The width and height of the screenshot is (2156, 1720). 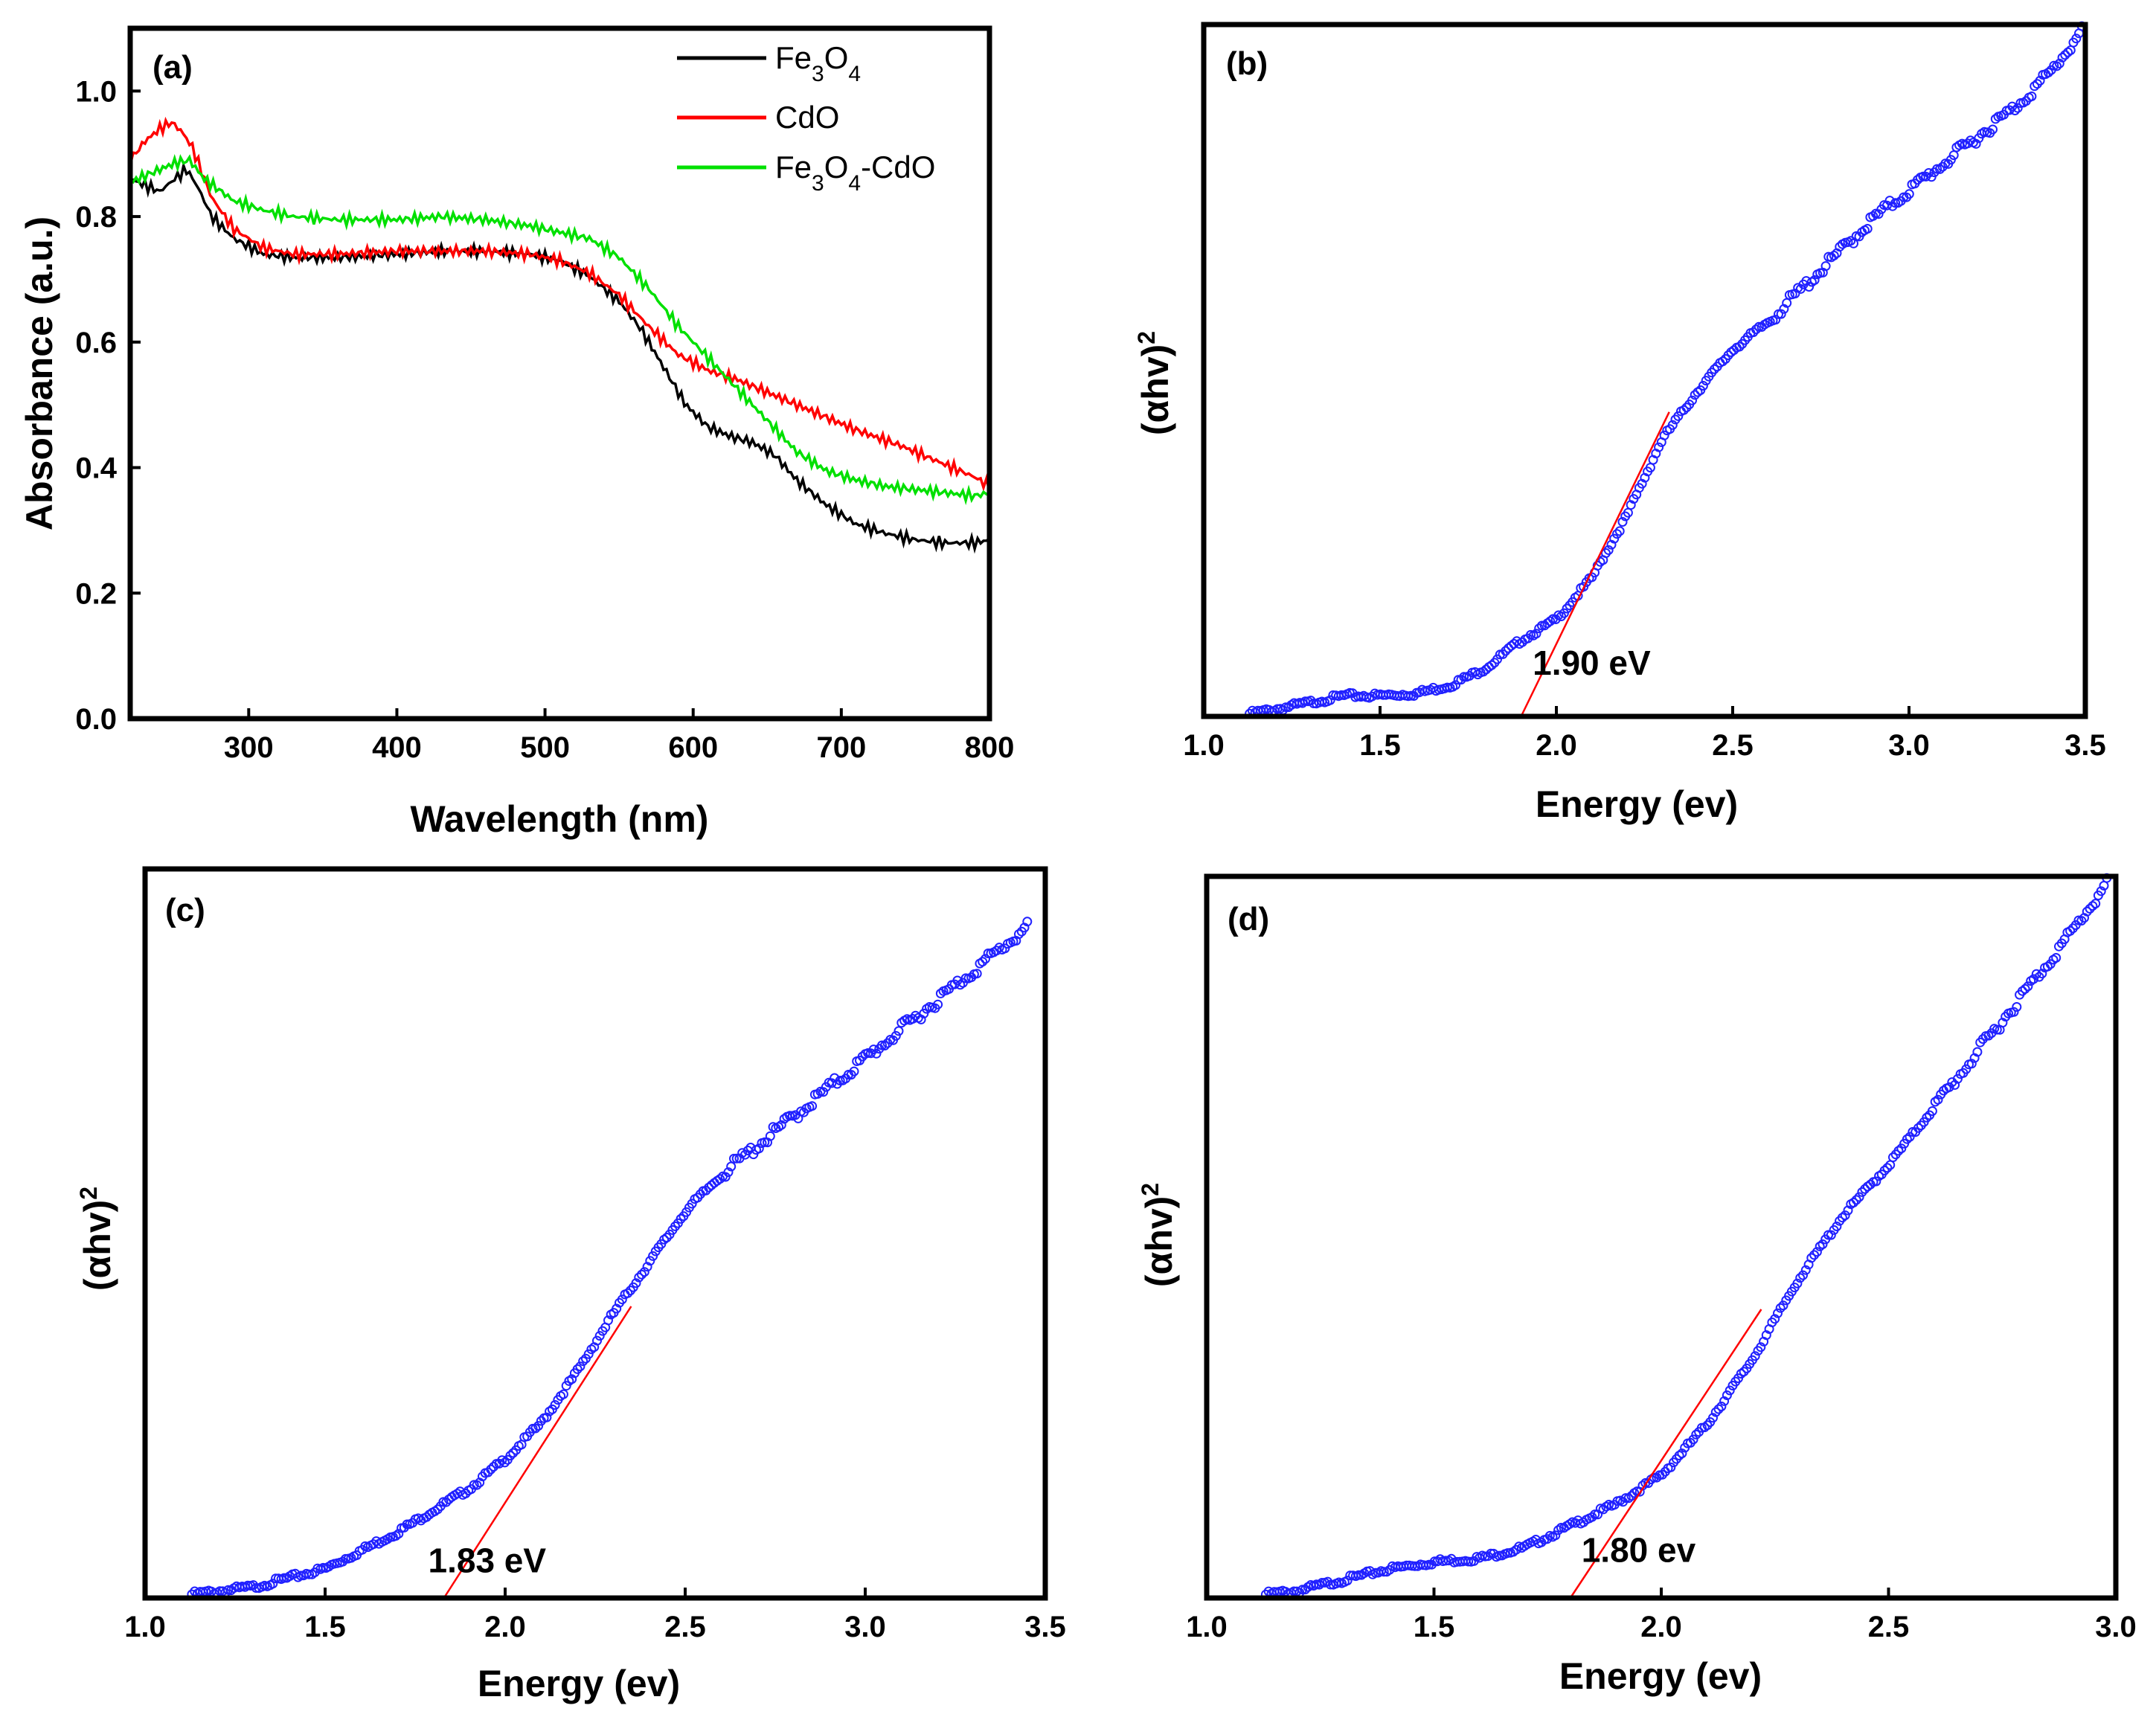 What do you see at coordinates (1644, 734) in the screenshot?
I see `panel-b-x-ticks: 1.0 1.5 2.0 2.5 3.0 3.5` at bounding box center [1644, 734].